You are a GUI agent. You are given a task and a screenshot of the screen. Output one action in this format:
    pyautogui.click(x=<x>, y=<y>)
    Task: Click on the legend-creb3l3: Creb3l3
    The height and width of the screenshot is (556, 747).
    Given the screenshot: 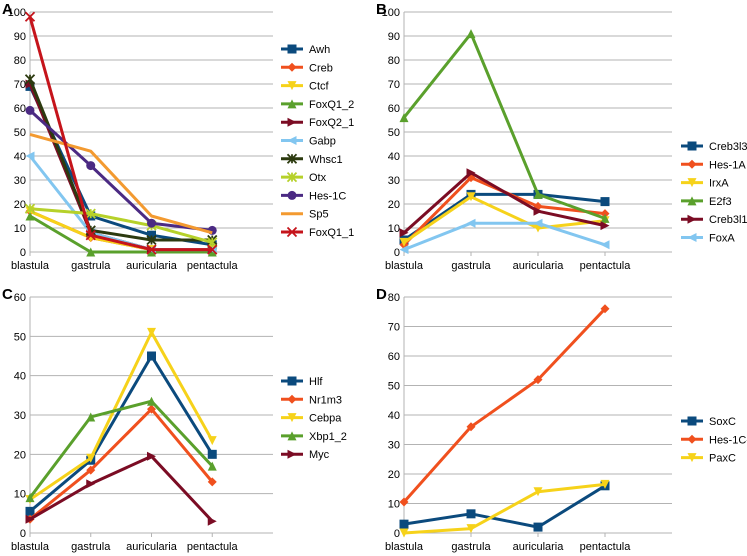 What is the action you would take?
    pyautogui.click(x=714, y=147)
    